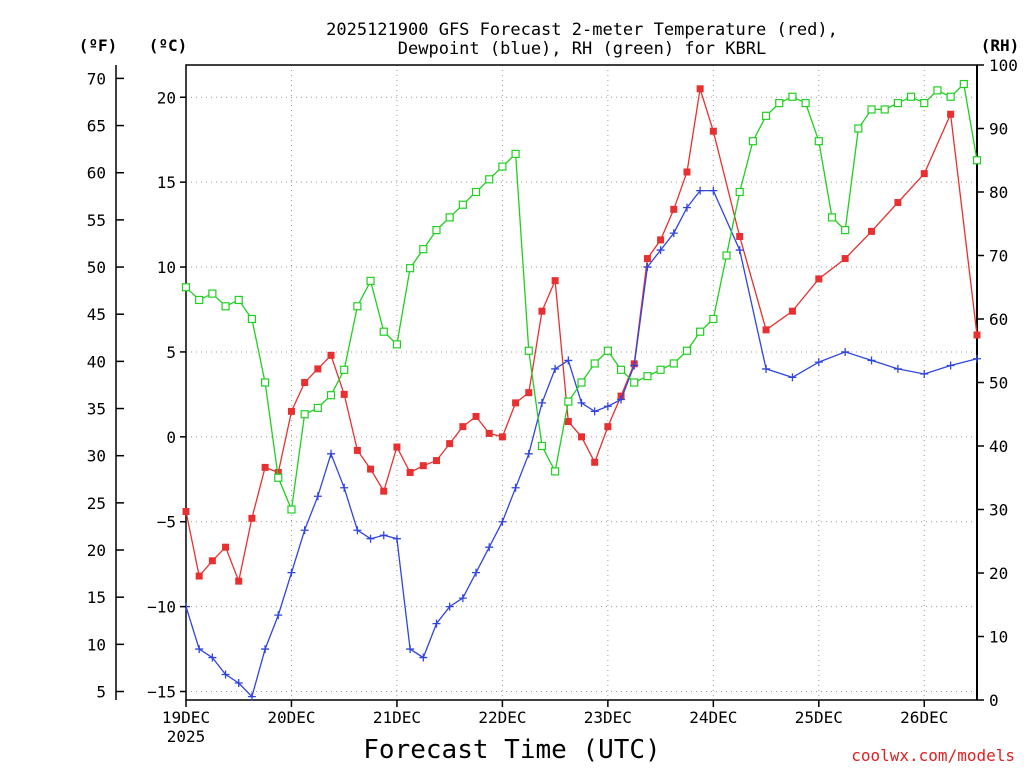 This screenshot has width=1024, height=768. What do you see at coordinates (161, 607) in the screenshot?
I see `celsius-tick-label: −10` at bounding box center [161, 607].